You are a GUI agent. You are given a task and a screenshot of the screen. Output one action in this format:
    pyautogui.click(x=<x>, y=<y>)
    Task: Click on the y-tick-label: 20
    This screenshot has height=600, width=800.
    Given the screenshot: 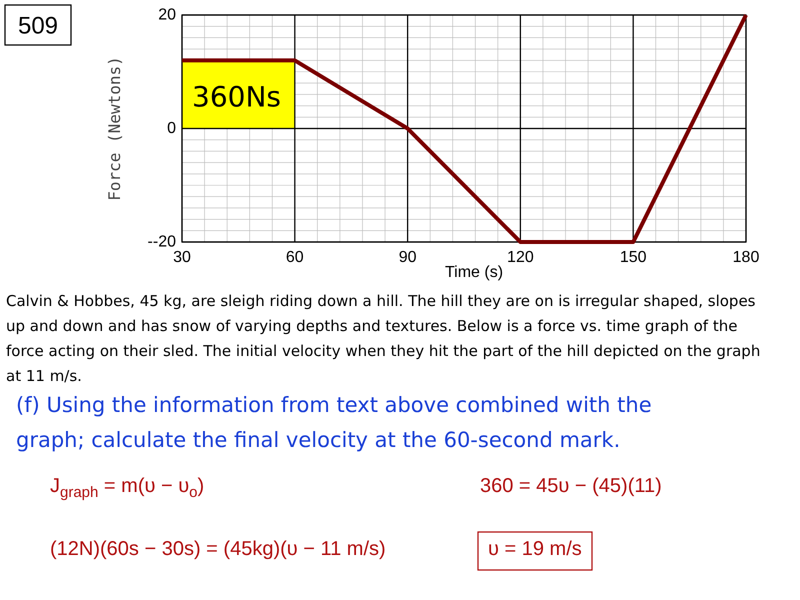 What is the action you would take?
    pyautogui.click(x=167, y=15)
    